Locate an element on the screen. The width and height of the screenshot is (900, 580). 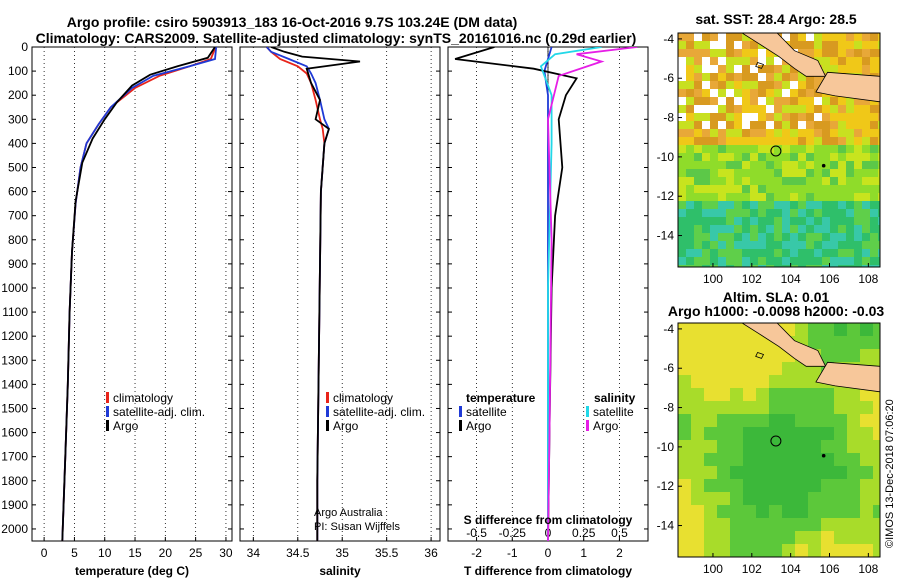
salinity-xlabel: salinity is located at coordinates (340, 571).